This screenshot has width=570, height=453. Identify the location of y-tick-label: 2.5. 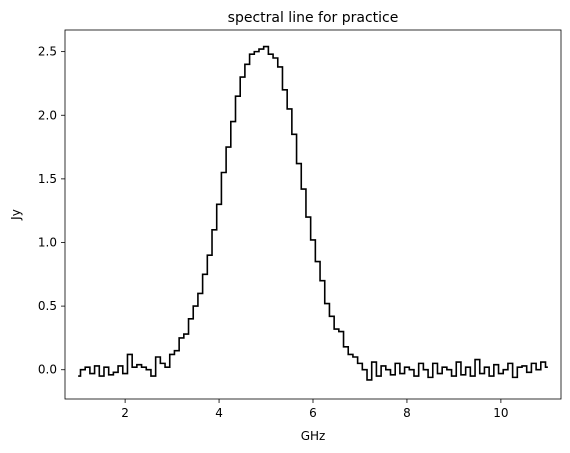
(47, 52).